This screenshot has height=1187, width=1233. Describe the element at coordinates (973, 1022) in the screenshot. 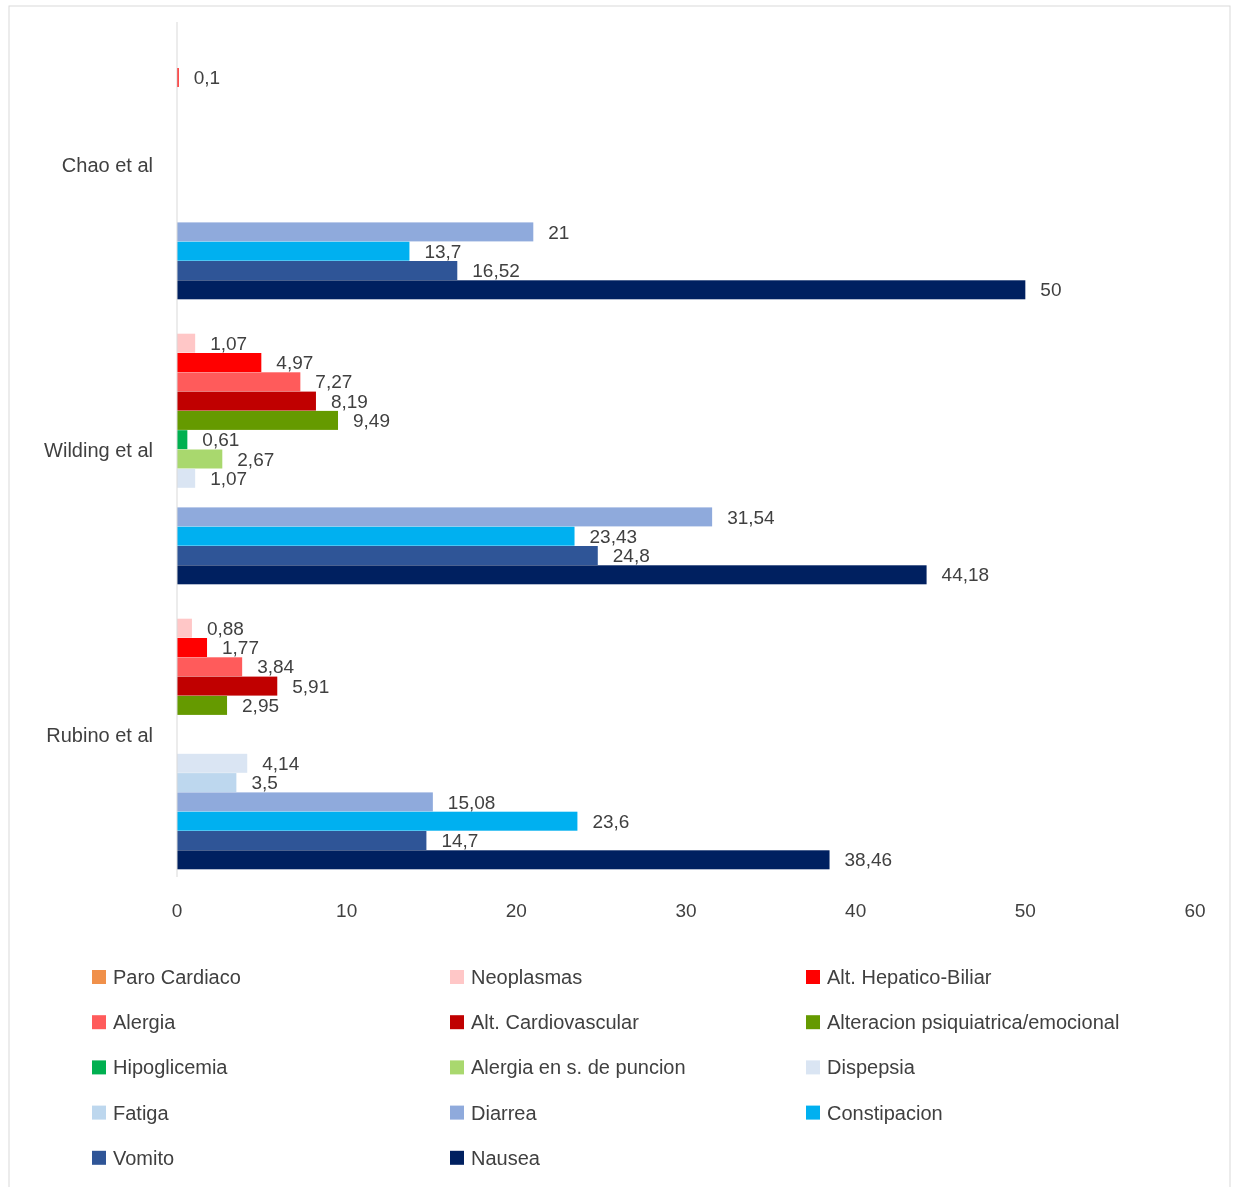

I see `legend-label: Alteracion psiquiatrica/emocional` at that location.